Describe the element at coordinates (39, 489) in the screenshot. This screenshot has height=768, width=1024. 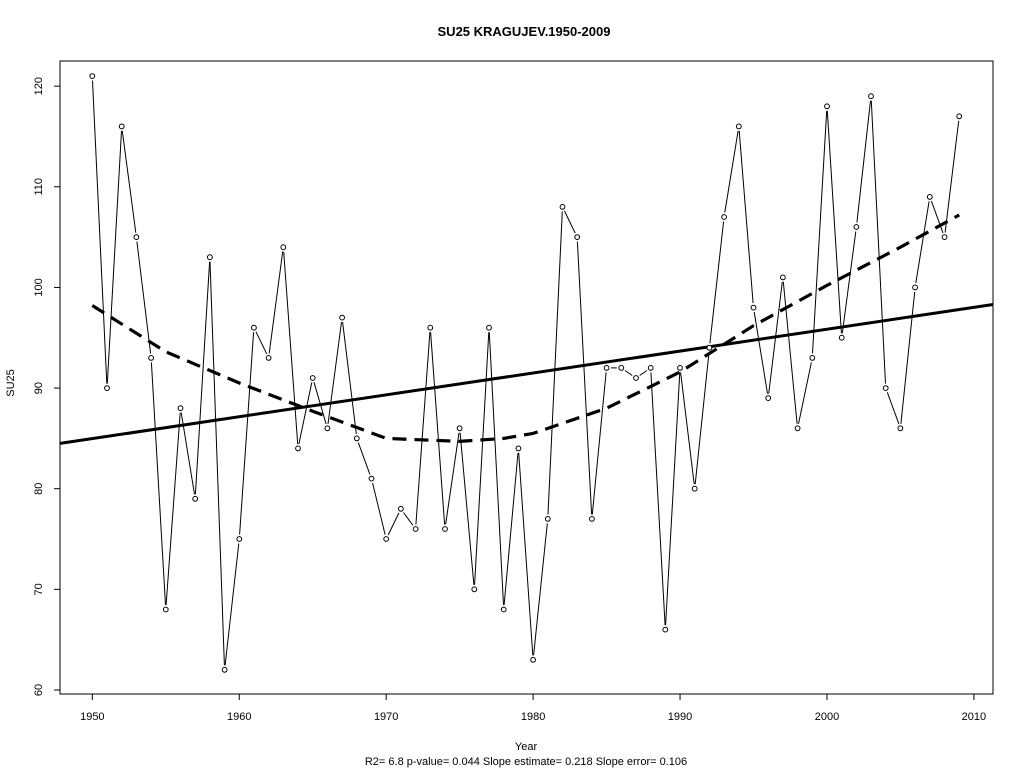
I see `y-tick-label: 80` at that location.